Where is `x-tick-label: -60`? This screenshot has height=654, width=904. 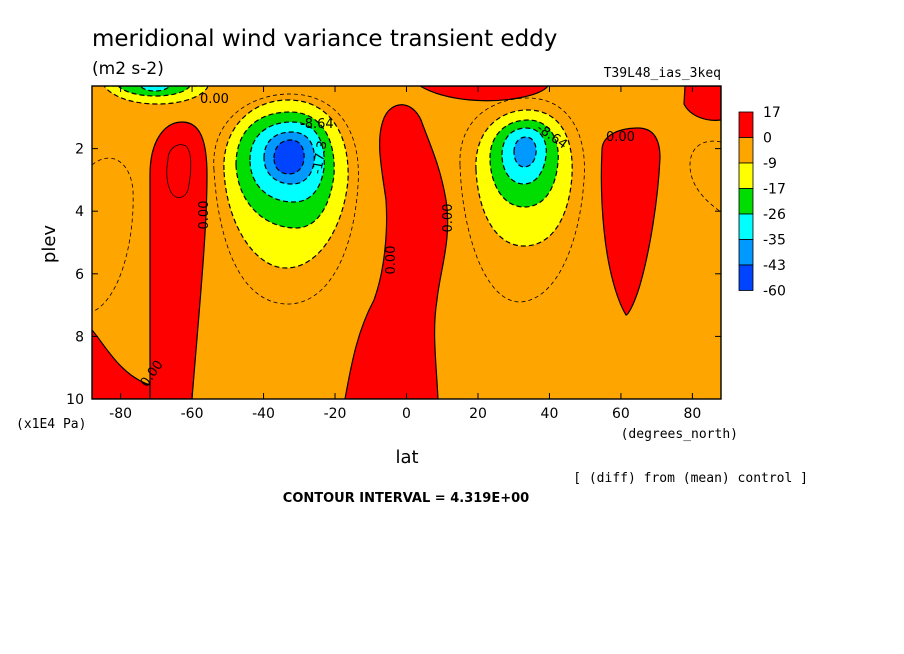
x-tick-label: -60 is located at coordinates (192, 414).